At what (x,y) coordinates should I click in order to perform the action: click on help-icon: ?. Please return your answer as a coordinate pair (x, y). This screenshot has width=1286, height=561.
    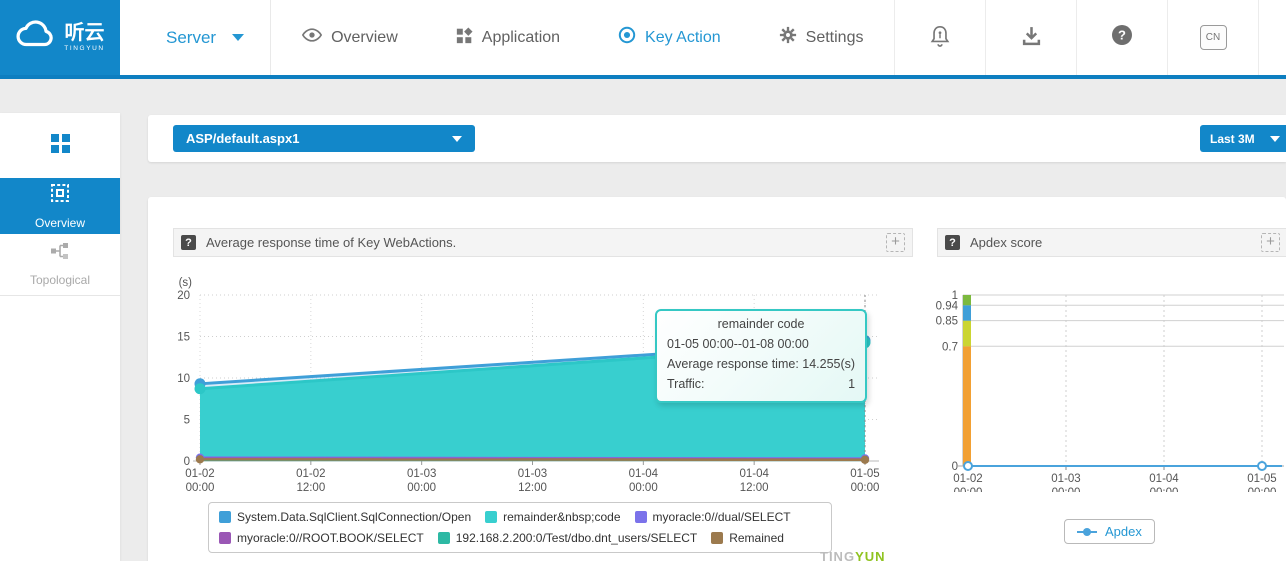
    Looking at the image, I should click on (1122, 37).